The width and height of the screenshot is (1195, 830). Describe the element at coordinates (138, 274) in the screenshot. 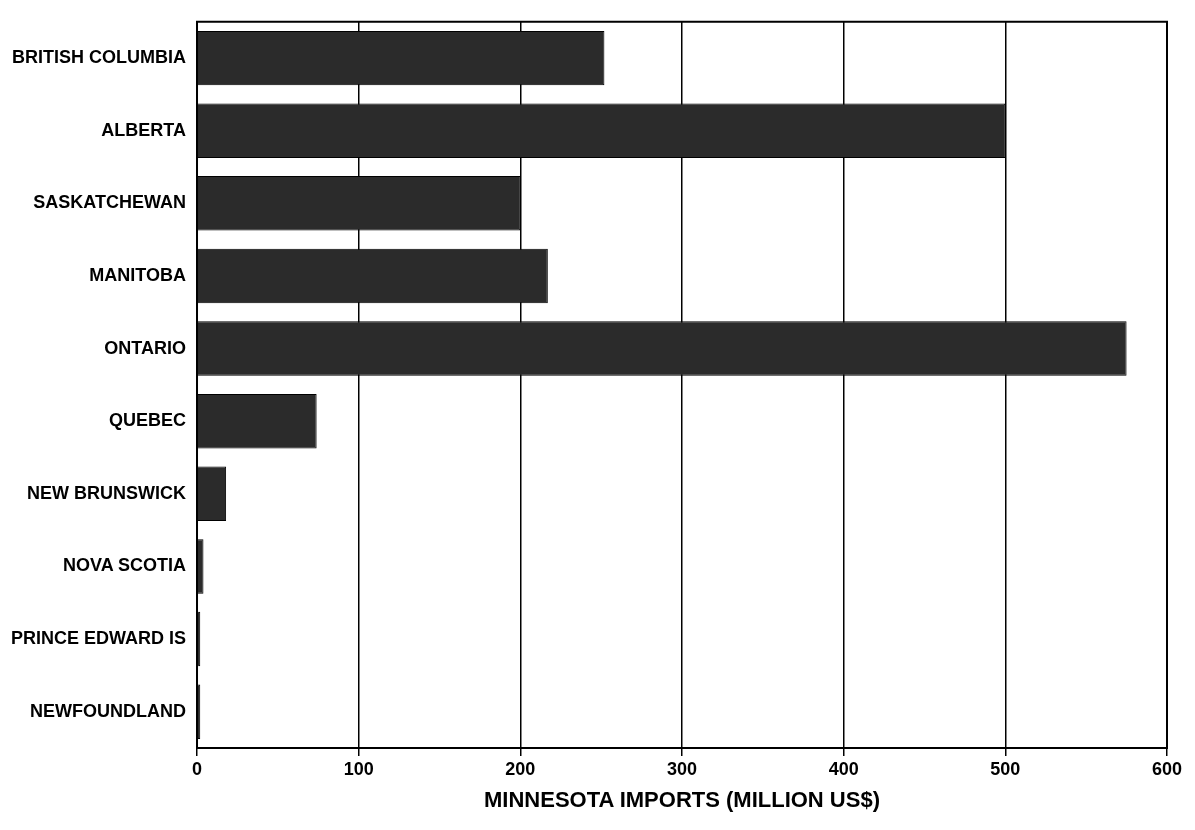

I see `y-tick-label: MANITOBA` at that location.